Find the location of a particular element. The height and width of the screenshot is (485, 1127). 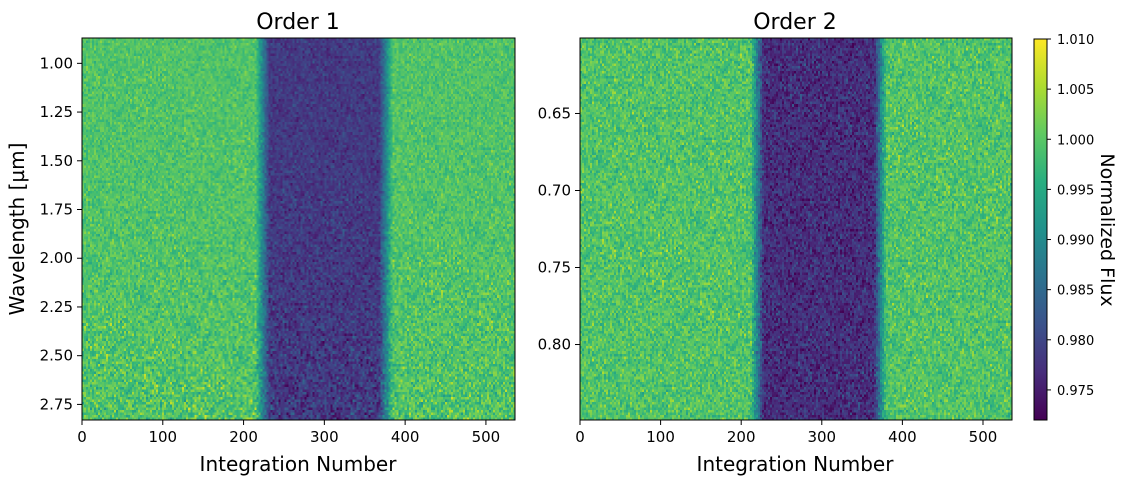

y-tick-label: 1.50 is located at coordinates (56, 161).